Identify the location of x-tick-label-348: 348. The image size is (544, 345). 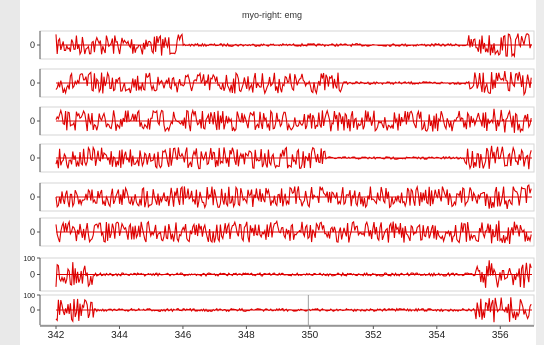
(246, 335).